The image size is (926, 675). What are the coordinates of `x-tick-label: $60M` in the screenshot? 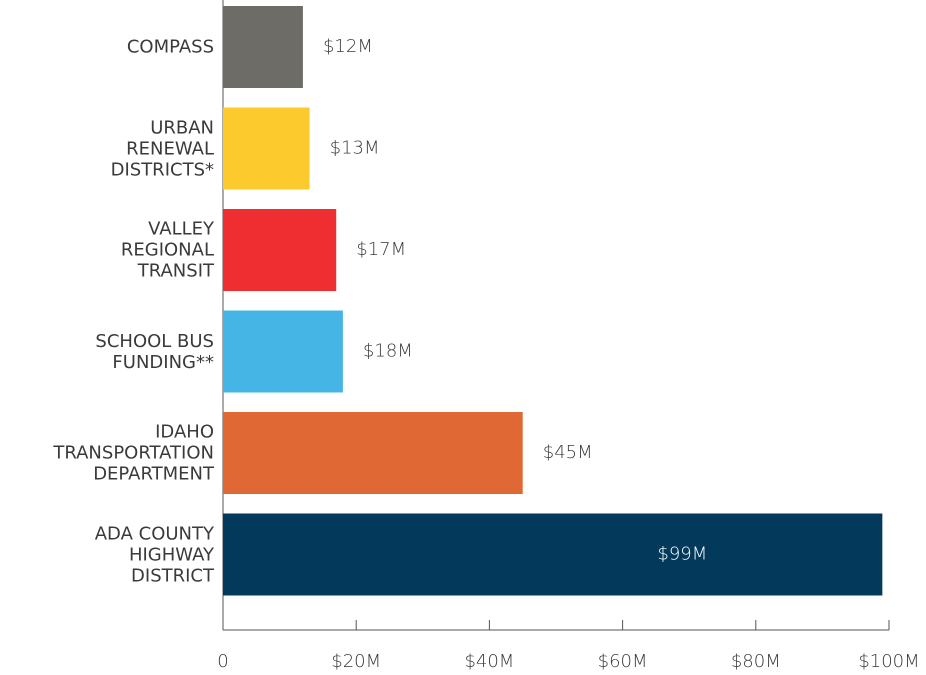 It's located at (623, 661).